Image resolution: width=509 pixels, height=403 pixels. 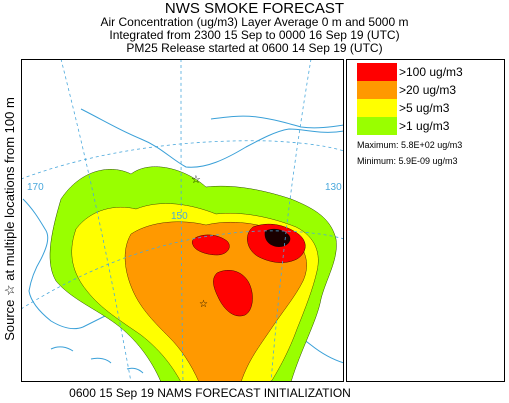 What do you see at coordinates (410, 145) in the screenshot?
I see `maximum-value: Maximum: 5.8E+02 ug/m3` at bounding box center [410, 145].